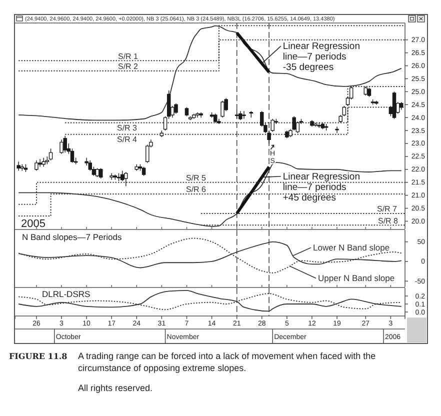 The height and width of the screenshot is (416, 441). What do you see at coordinates (127, 139) in the screenshot?
I see `series-label: S/R 4` at bounding box center [127, 139].